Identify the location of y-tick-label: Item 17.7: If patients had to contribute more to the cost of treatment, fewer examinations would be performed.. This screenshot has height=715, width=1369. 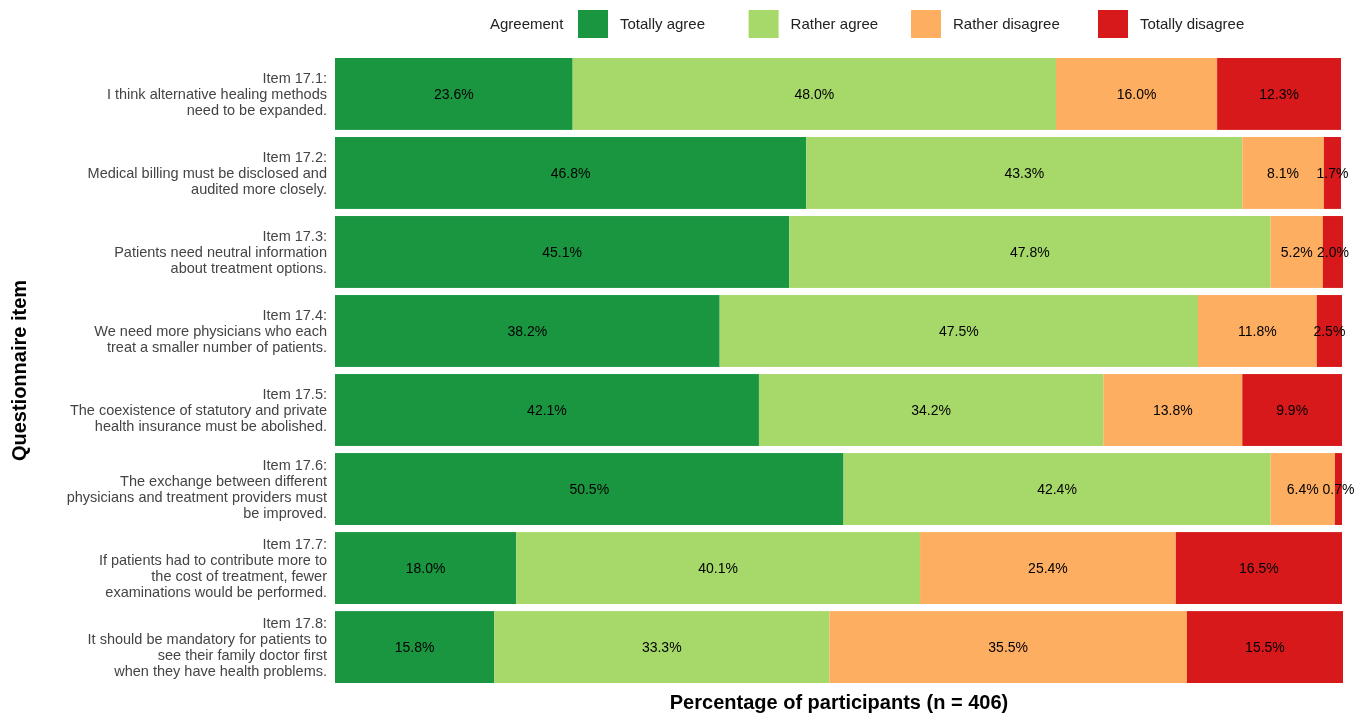
(213, 568).